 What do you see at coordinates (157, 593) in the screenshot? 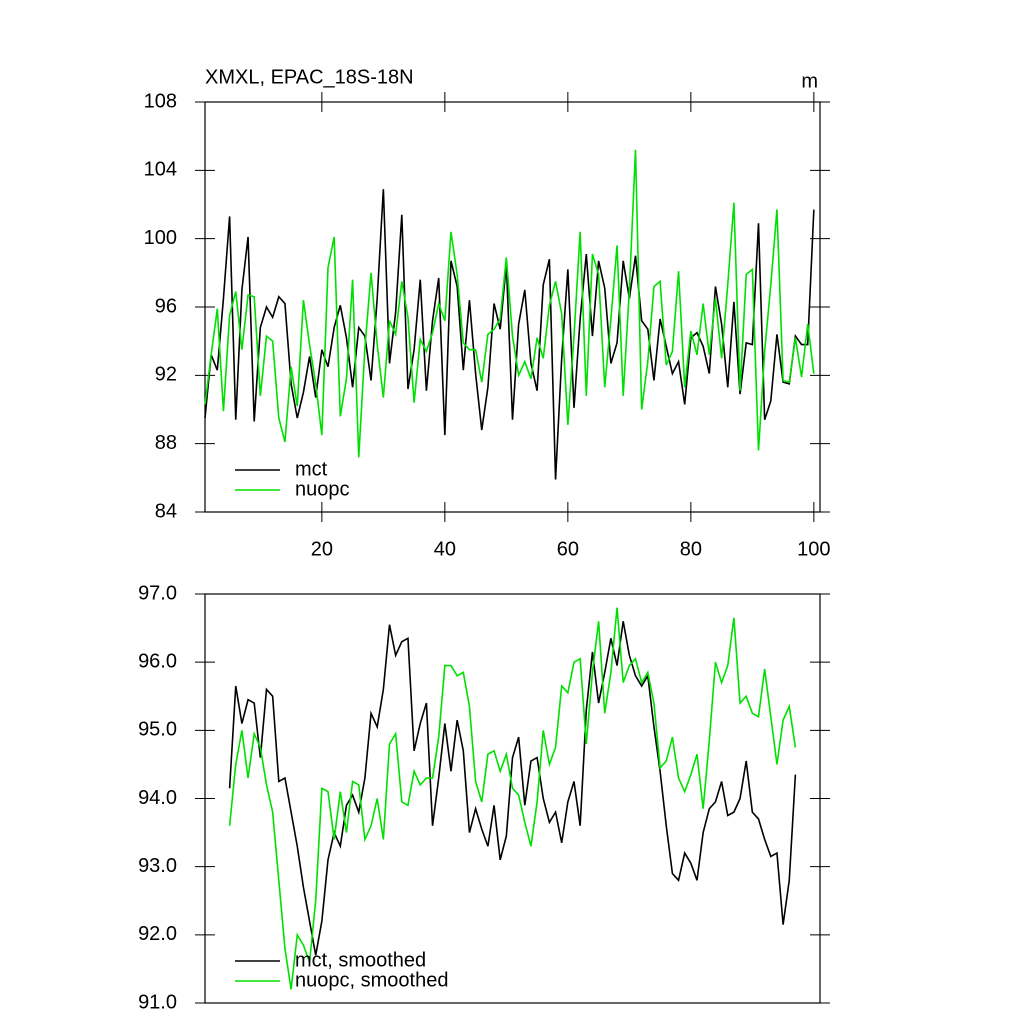
I see `y-tick-label: 97.0` at bounding box center [157, 593].